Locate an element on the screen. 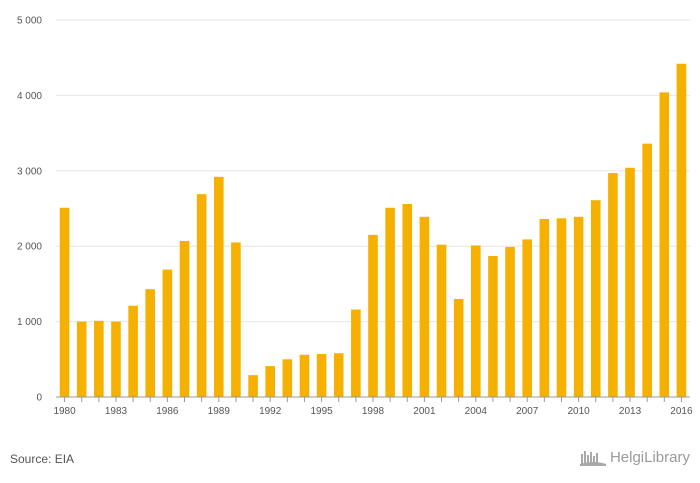  bar-1995 is located at coordinates (321, 375).